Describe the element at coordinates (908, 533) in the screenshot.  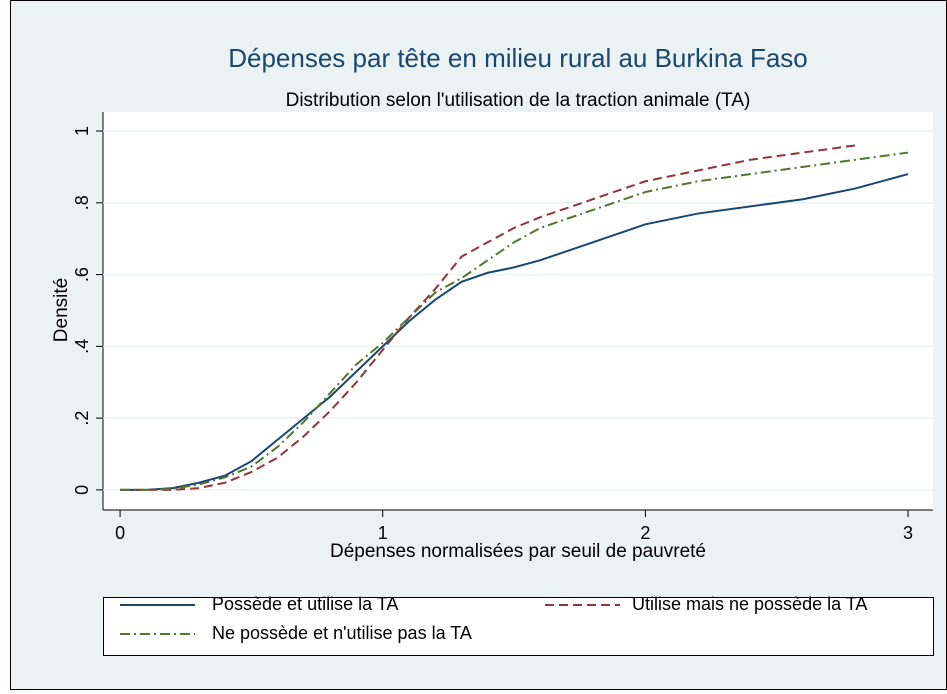
I see `x-tick-label: 3` at that location.